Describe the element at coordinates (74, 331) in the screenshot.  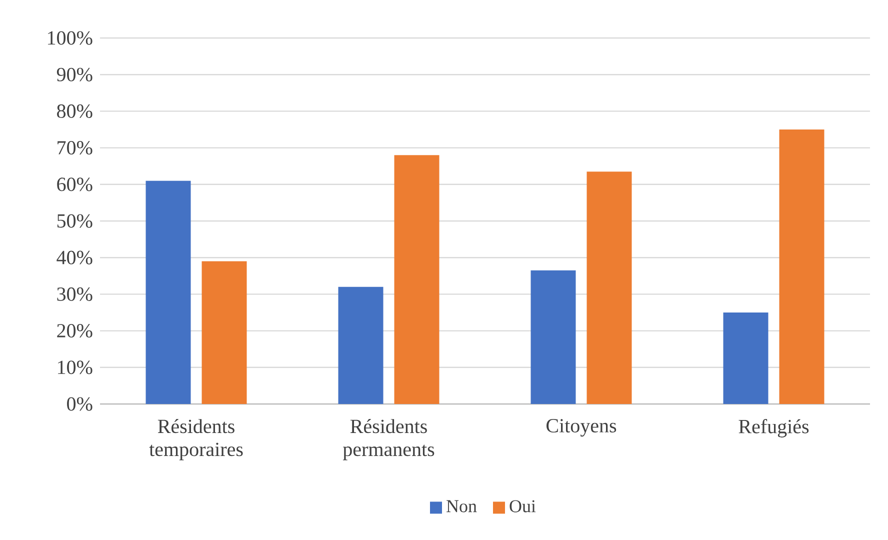
I see `y-tick-label: 20%` at that location.